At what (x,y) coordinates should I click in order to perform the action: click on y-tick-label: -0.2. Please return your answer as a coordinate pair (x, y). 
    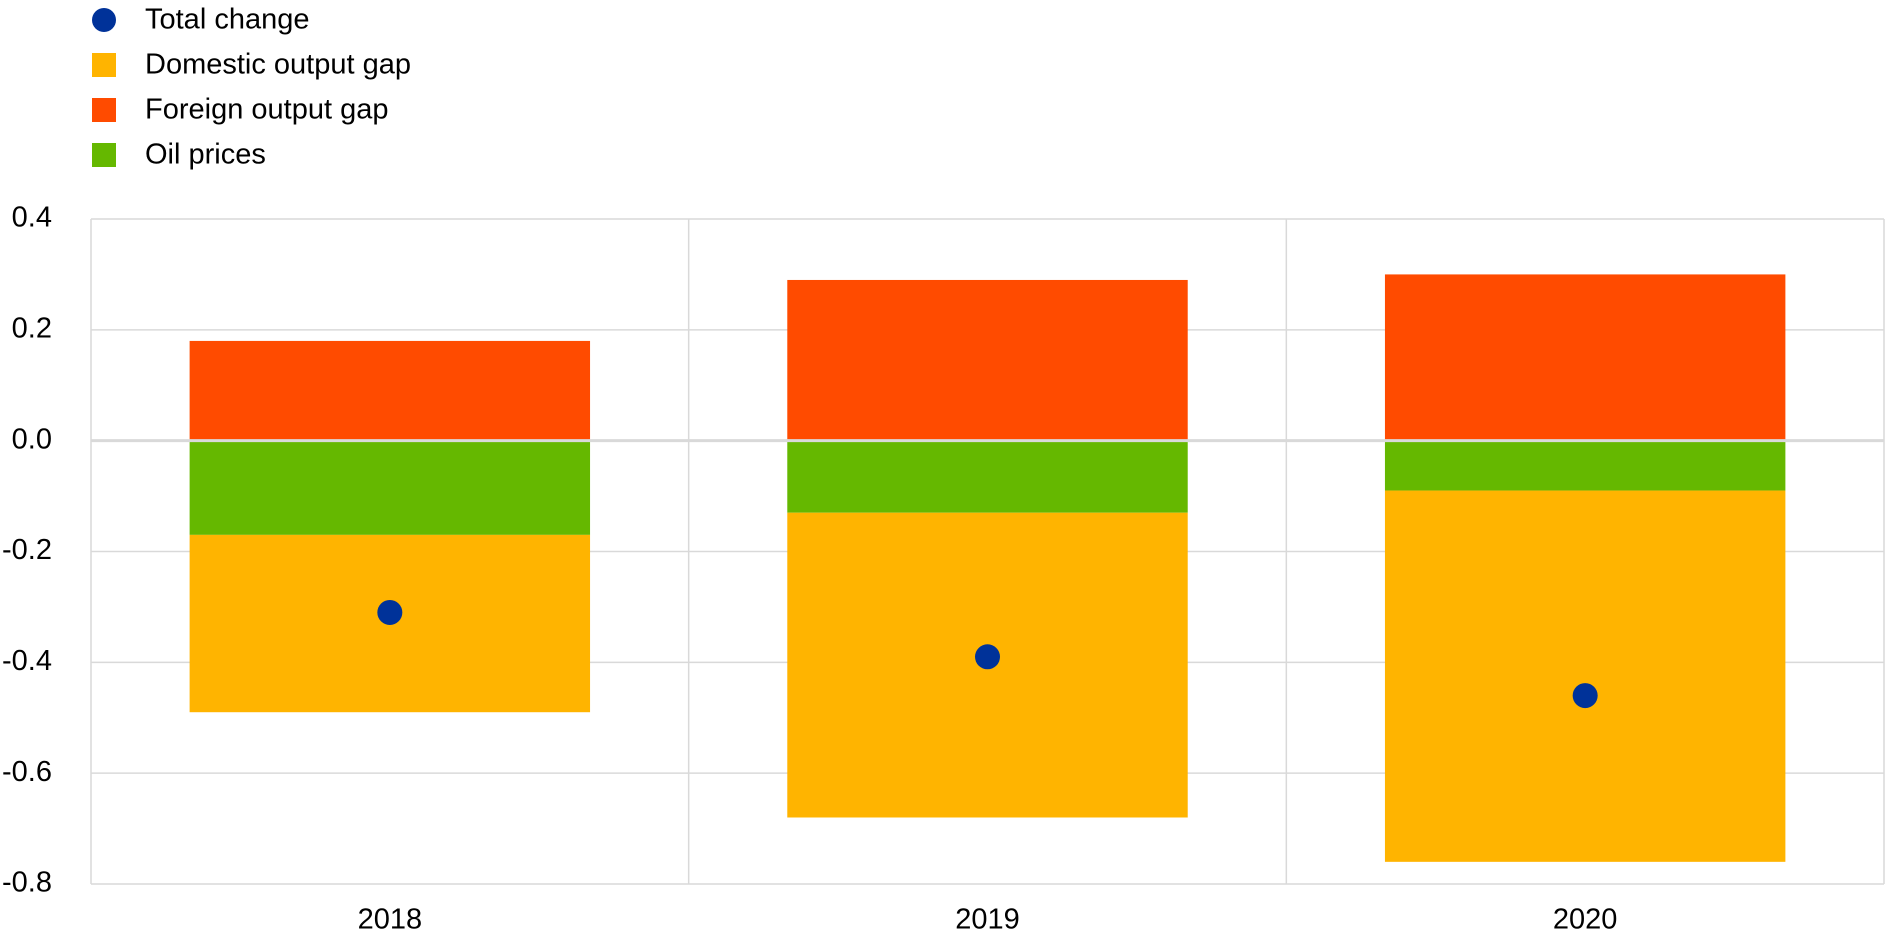
    Looking at the image, I should click on (27, 550).